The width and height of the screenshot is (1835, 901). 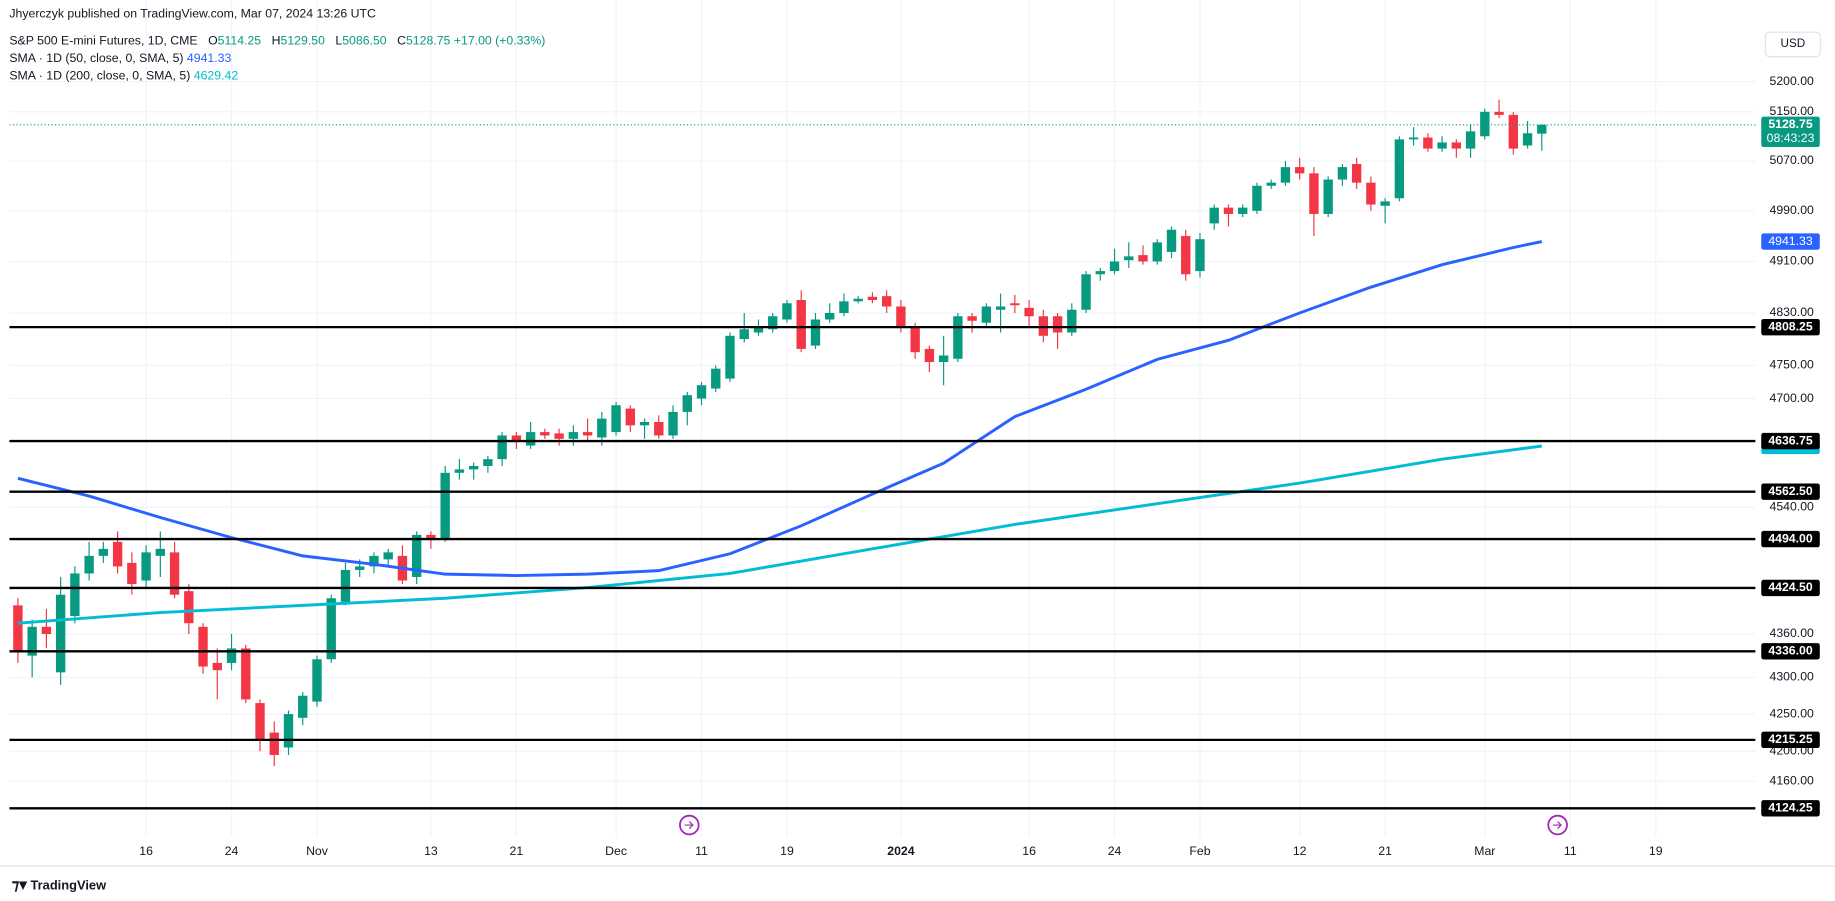 I want to click on y-tick-label: 4360.00, so click(x=1792, y=633).